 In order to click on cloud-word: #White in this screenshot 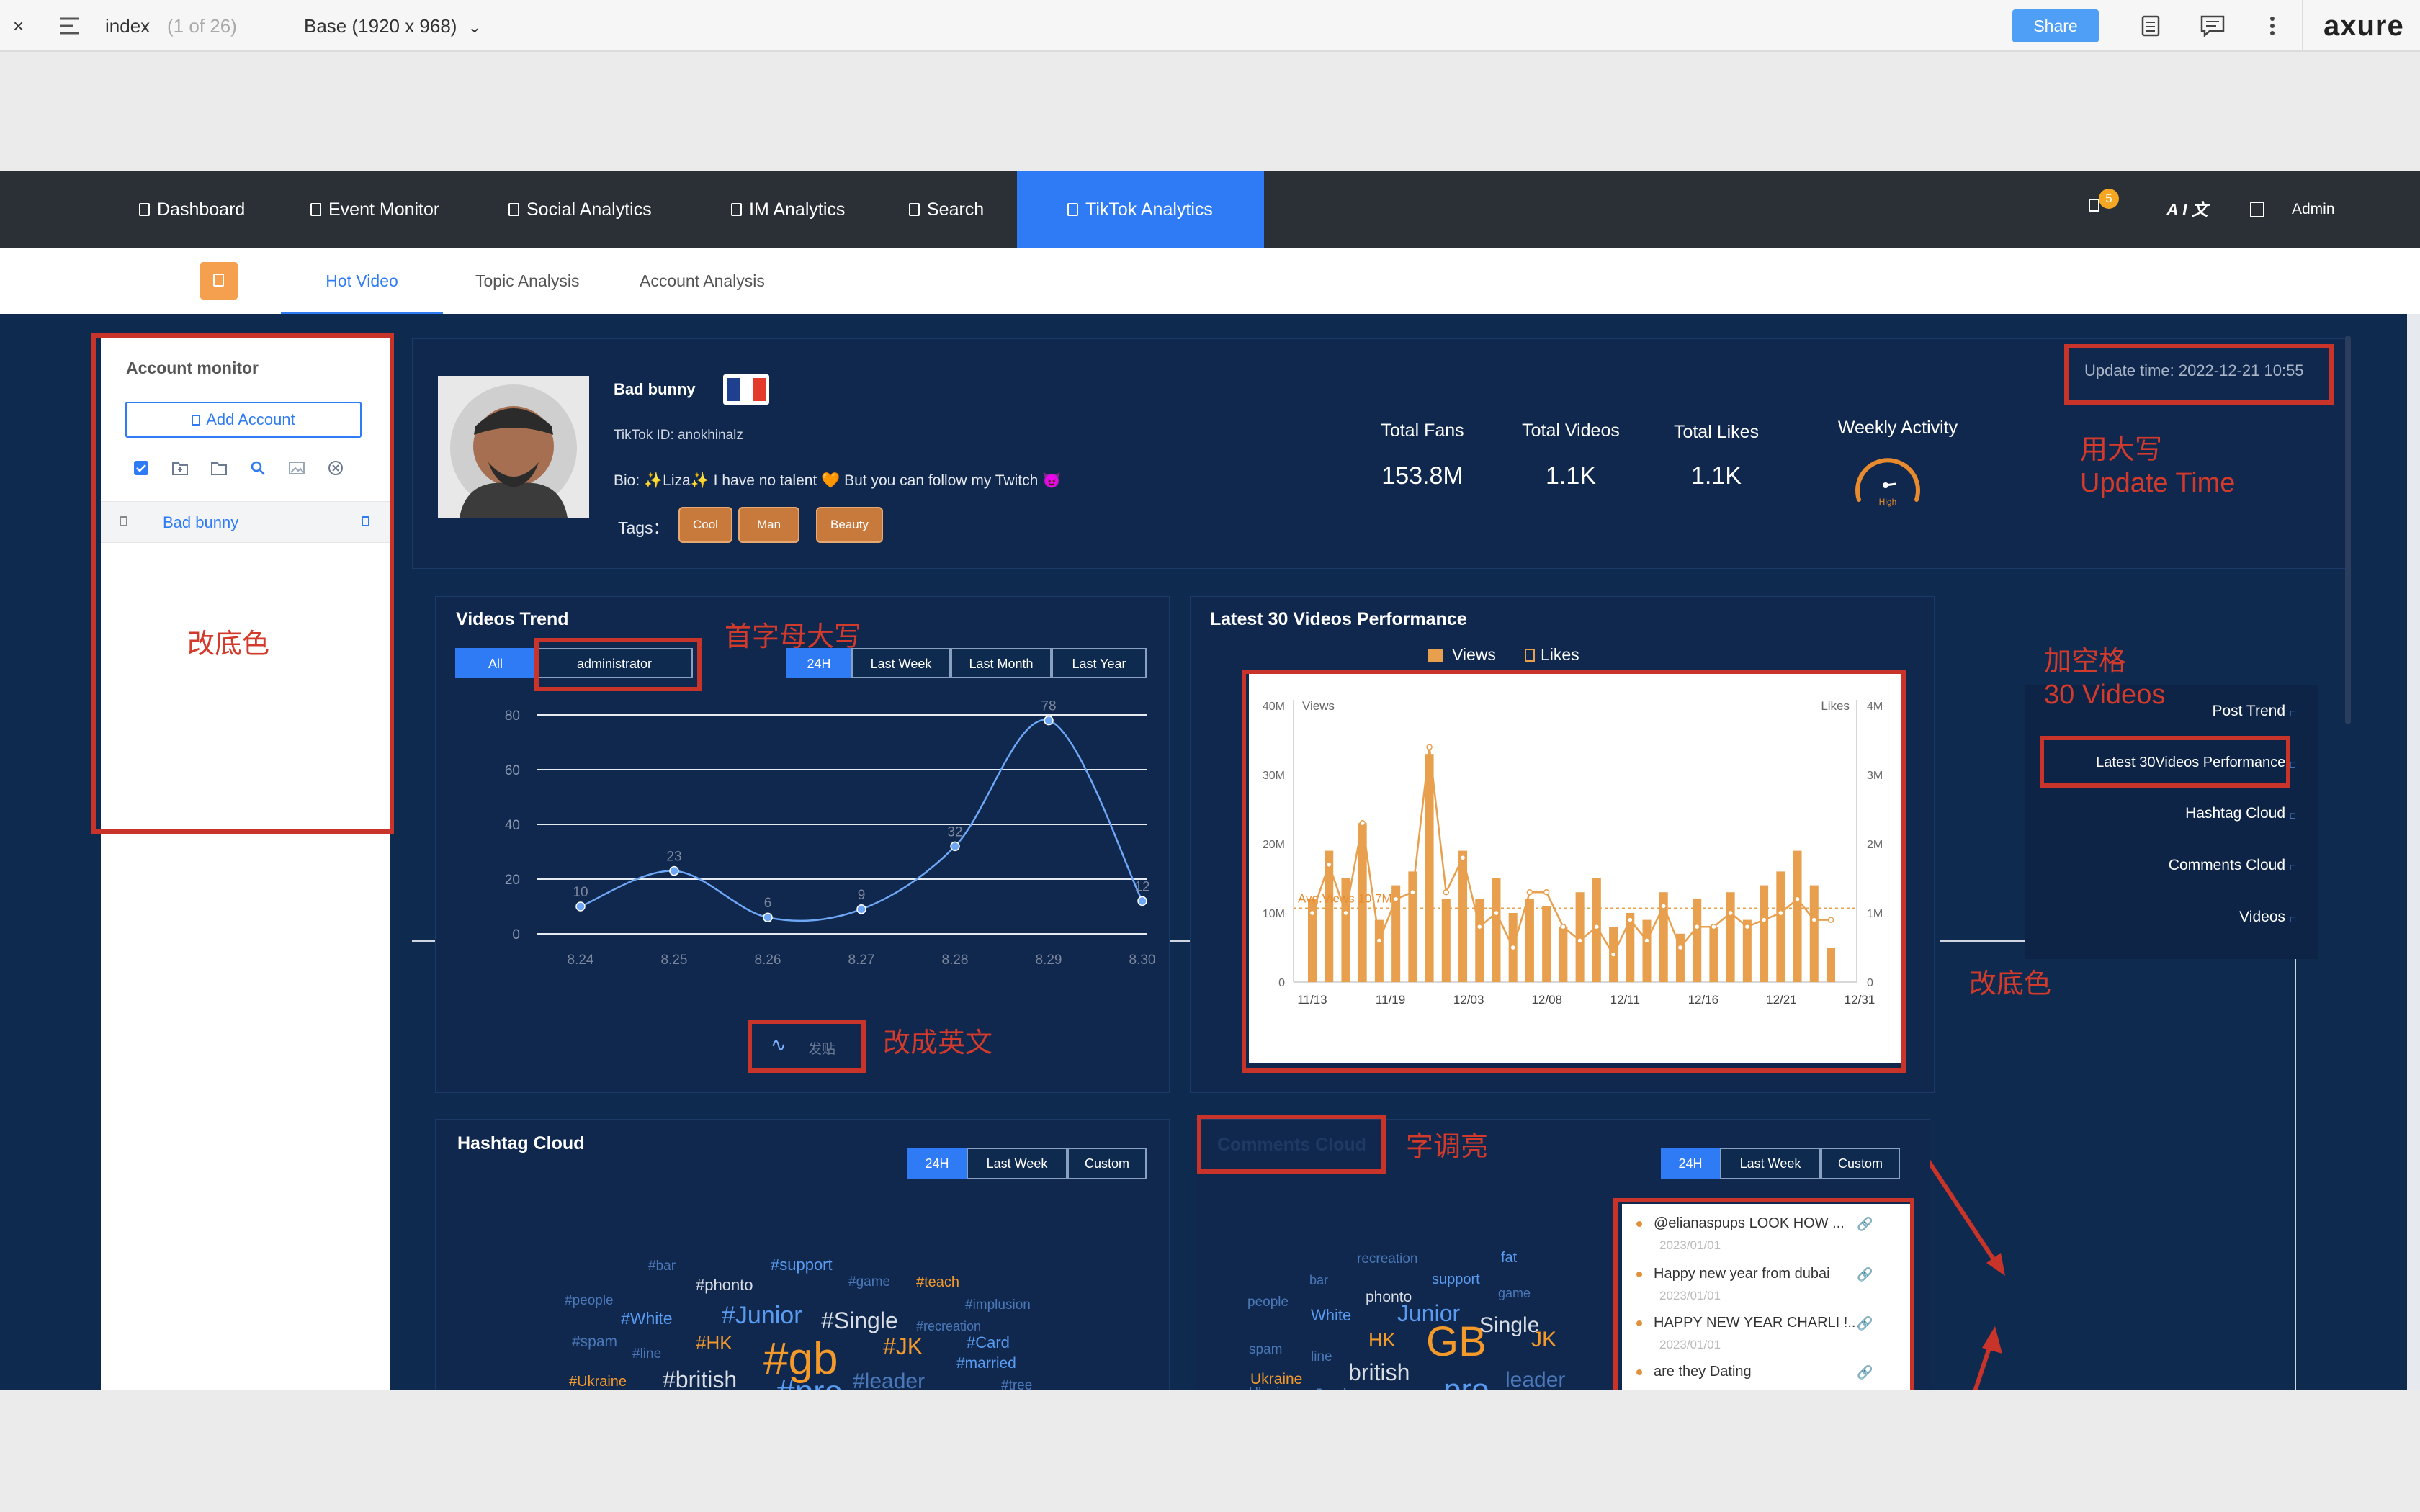, I will do `click(647, 1318)`.